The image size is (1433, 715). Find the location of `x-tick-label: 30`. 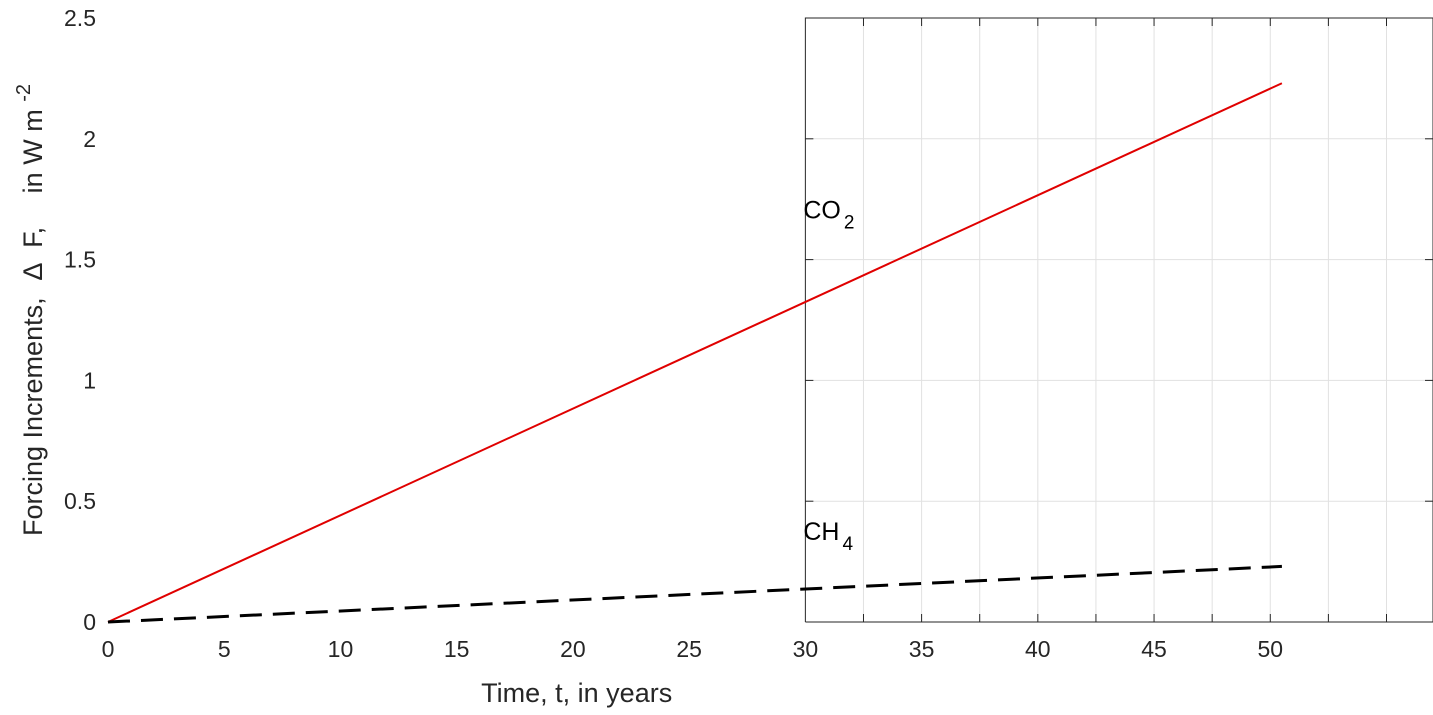

x-tick-label: 30 is located at coordinates (806, 649).